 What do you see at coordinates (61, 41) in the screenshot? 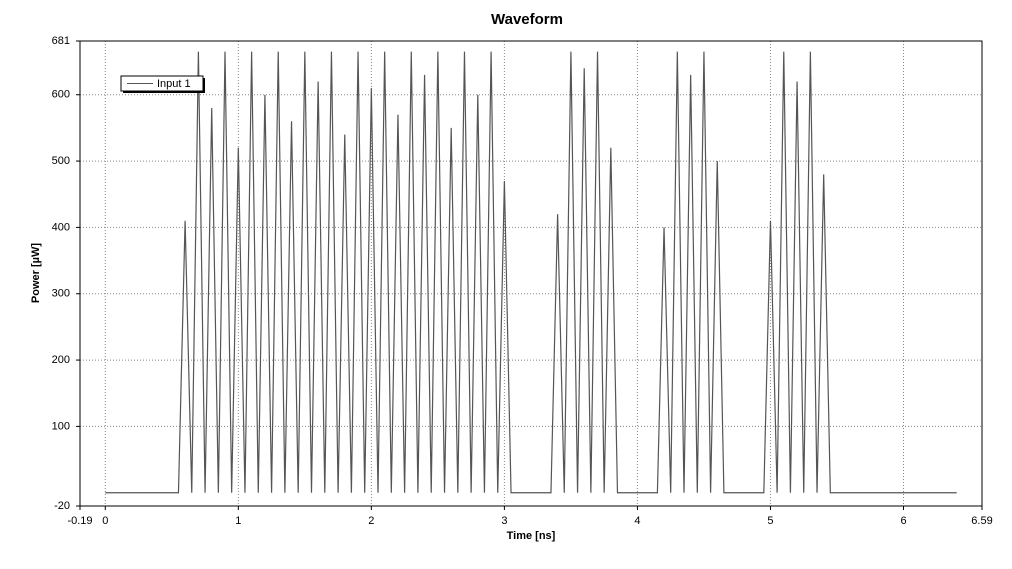
I see `y-tick-label: 681` at bounding box center [61, 41].